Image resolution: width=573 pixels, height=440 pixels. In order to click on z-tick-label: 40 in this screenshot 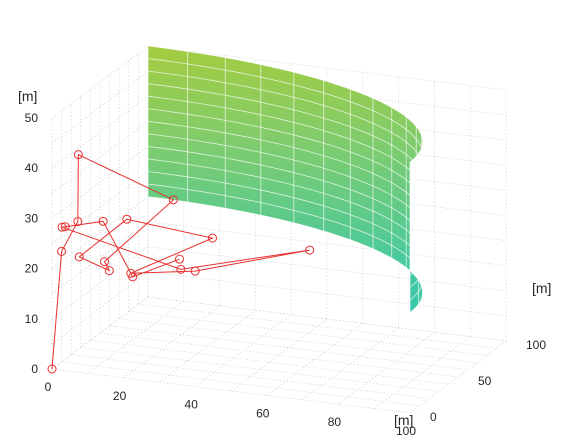, I will do `click(32, 168)`.